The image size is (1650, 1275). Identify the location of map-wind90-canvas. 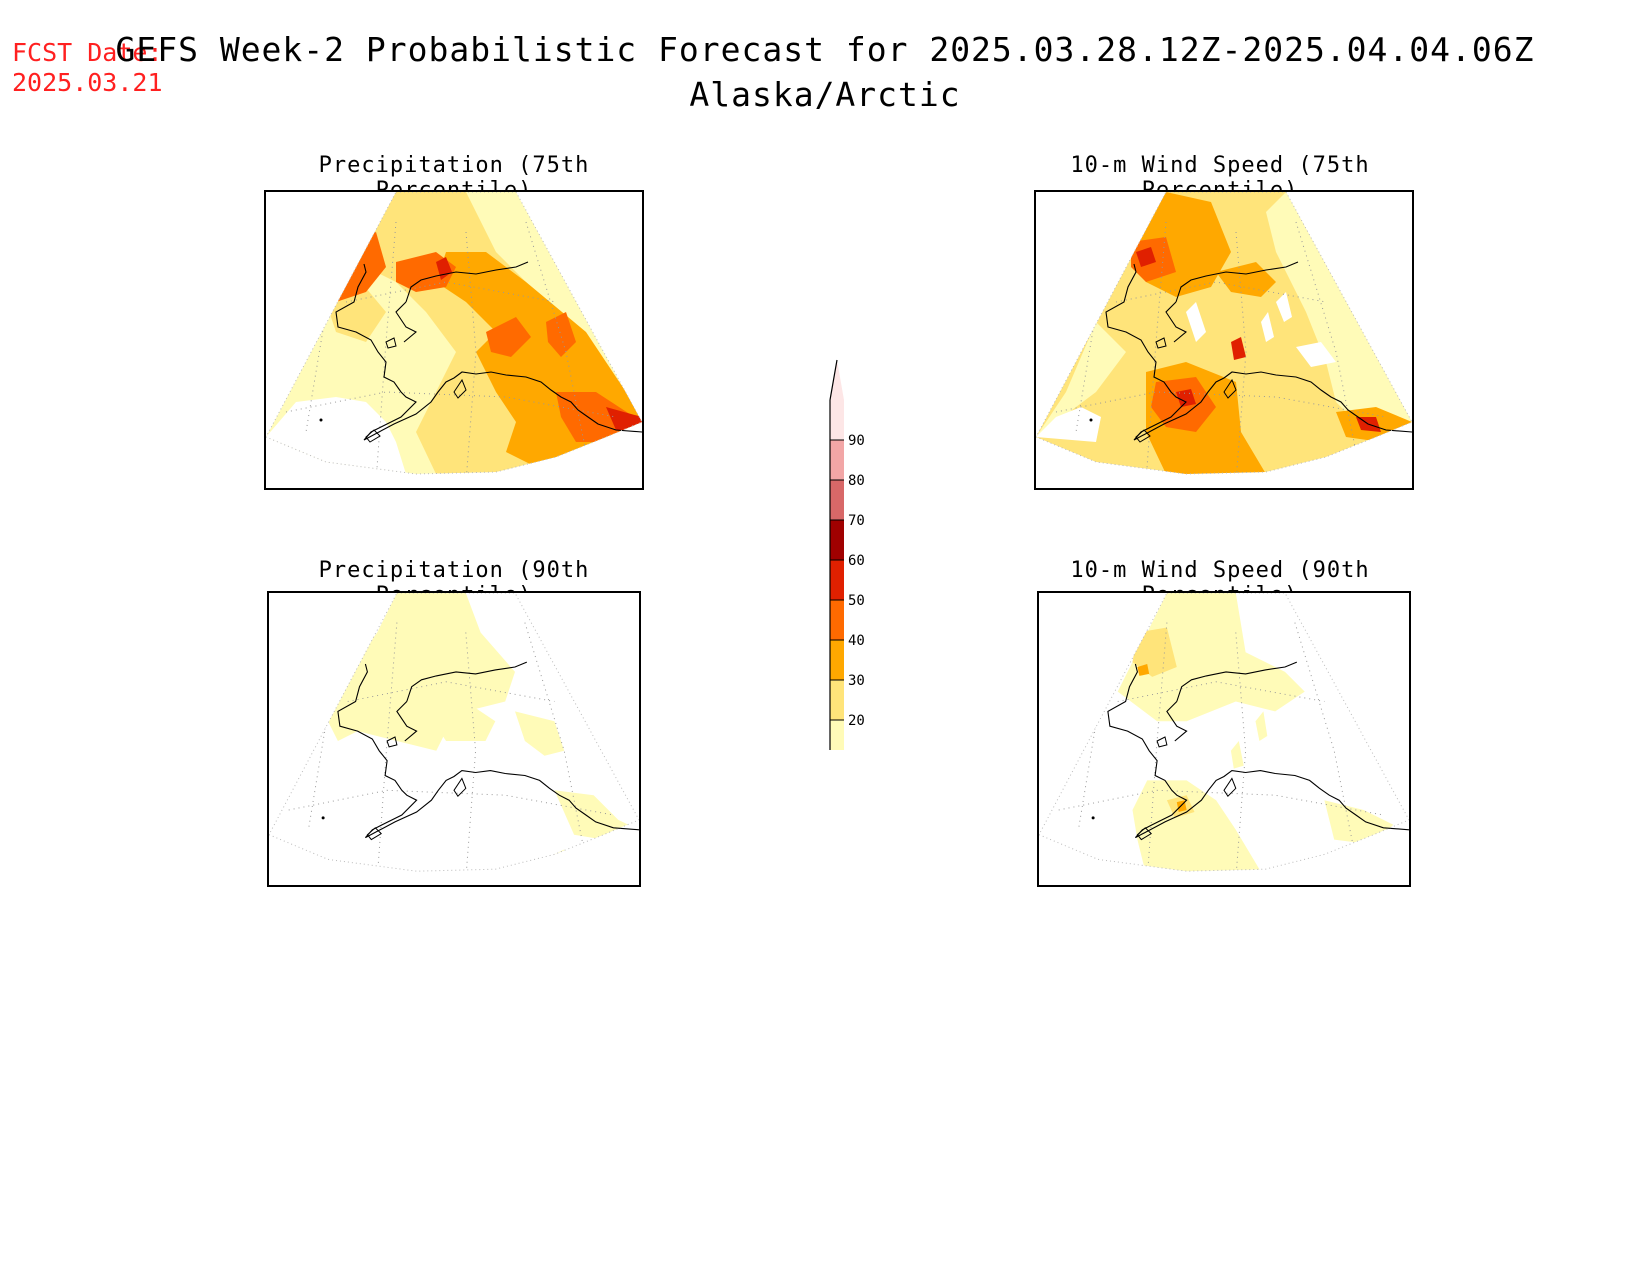
(1224, 732).